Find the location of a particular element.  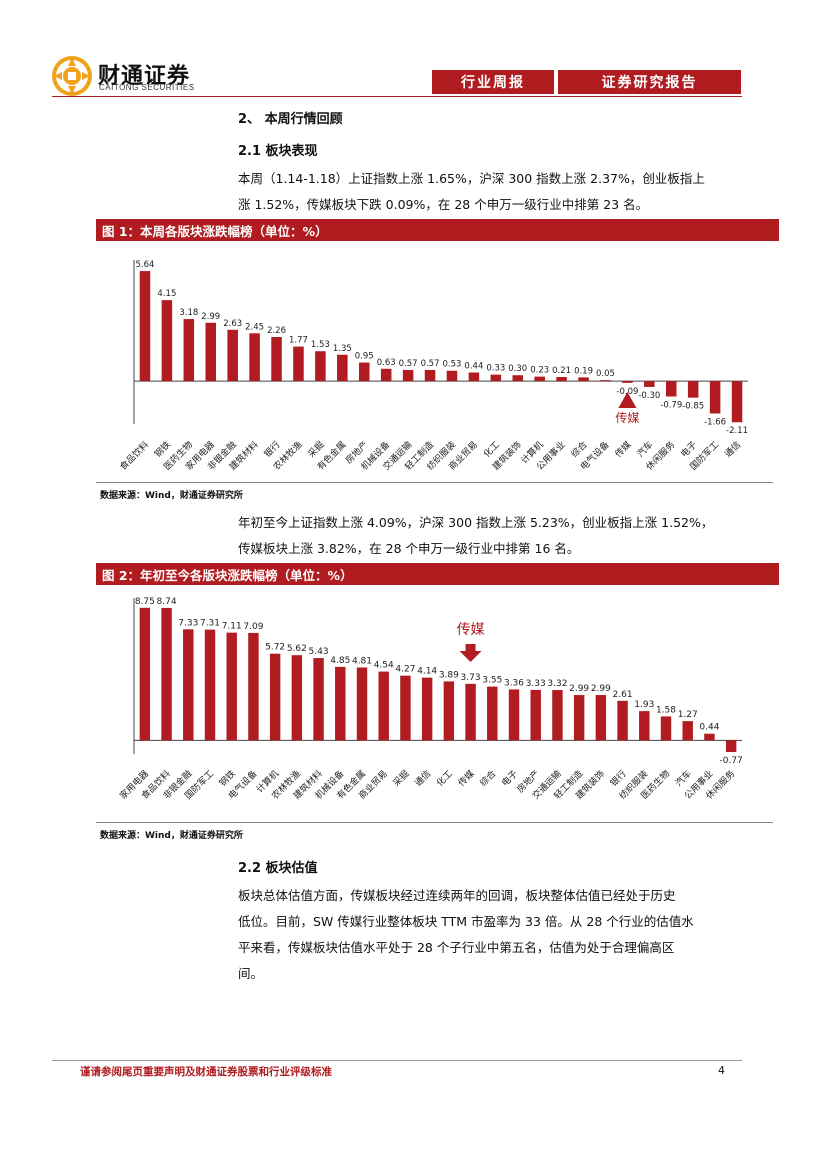

data-label: 4.85 is located at coordinates (340, 661).